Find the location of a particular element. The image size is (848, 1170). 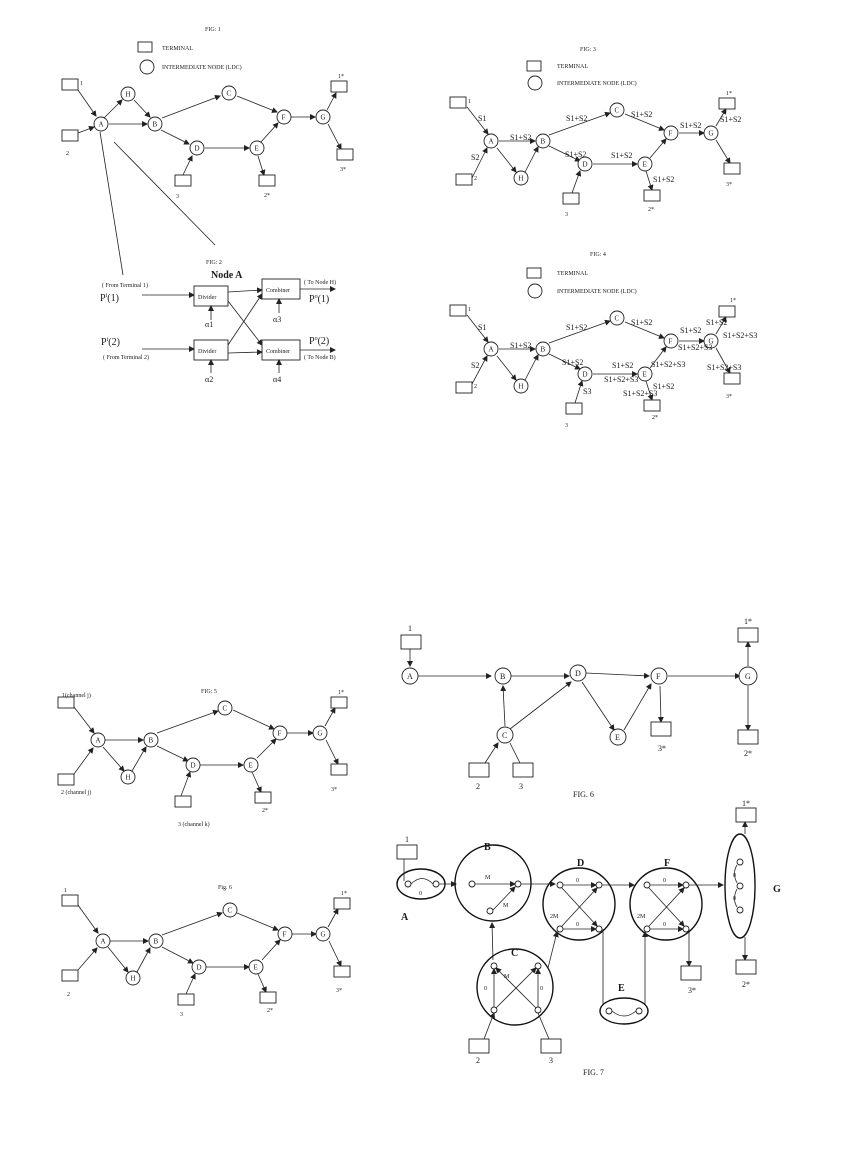

fig1-terminal-2star is located at coordinates (267, 180).